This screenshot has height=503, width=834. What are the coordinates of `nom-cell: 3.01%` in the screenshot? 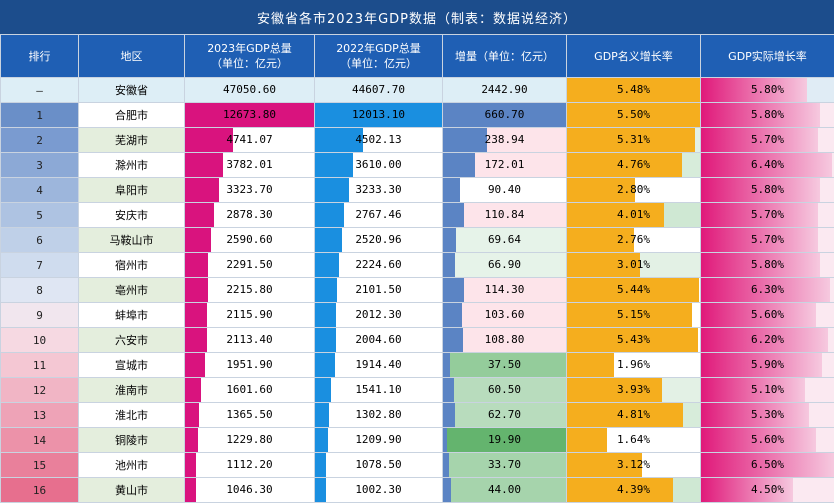 It's located at (634, 265).